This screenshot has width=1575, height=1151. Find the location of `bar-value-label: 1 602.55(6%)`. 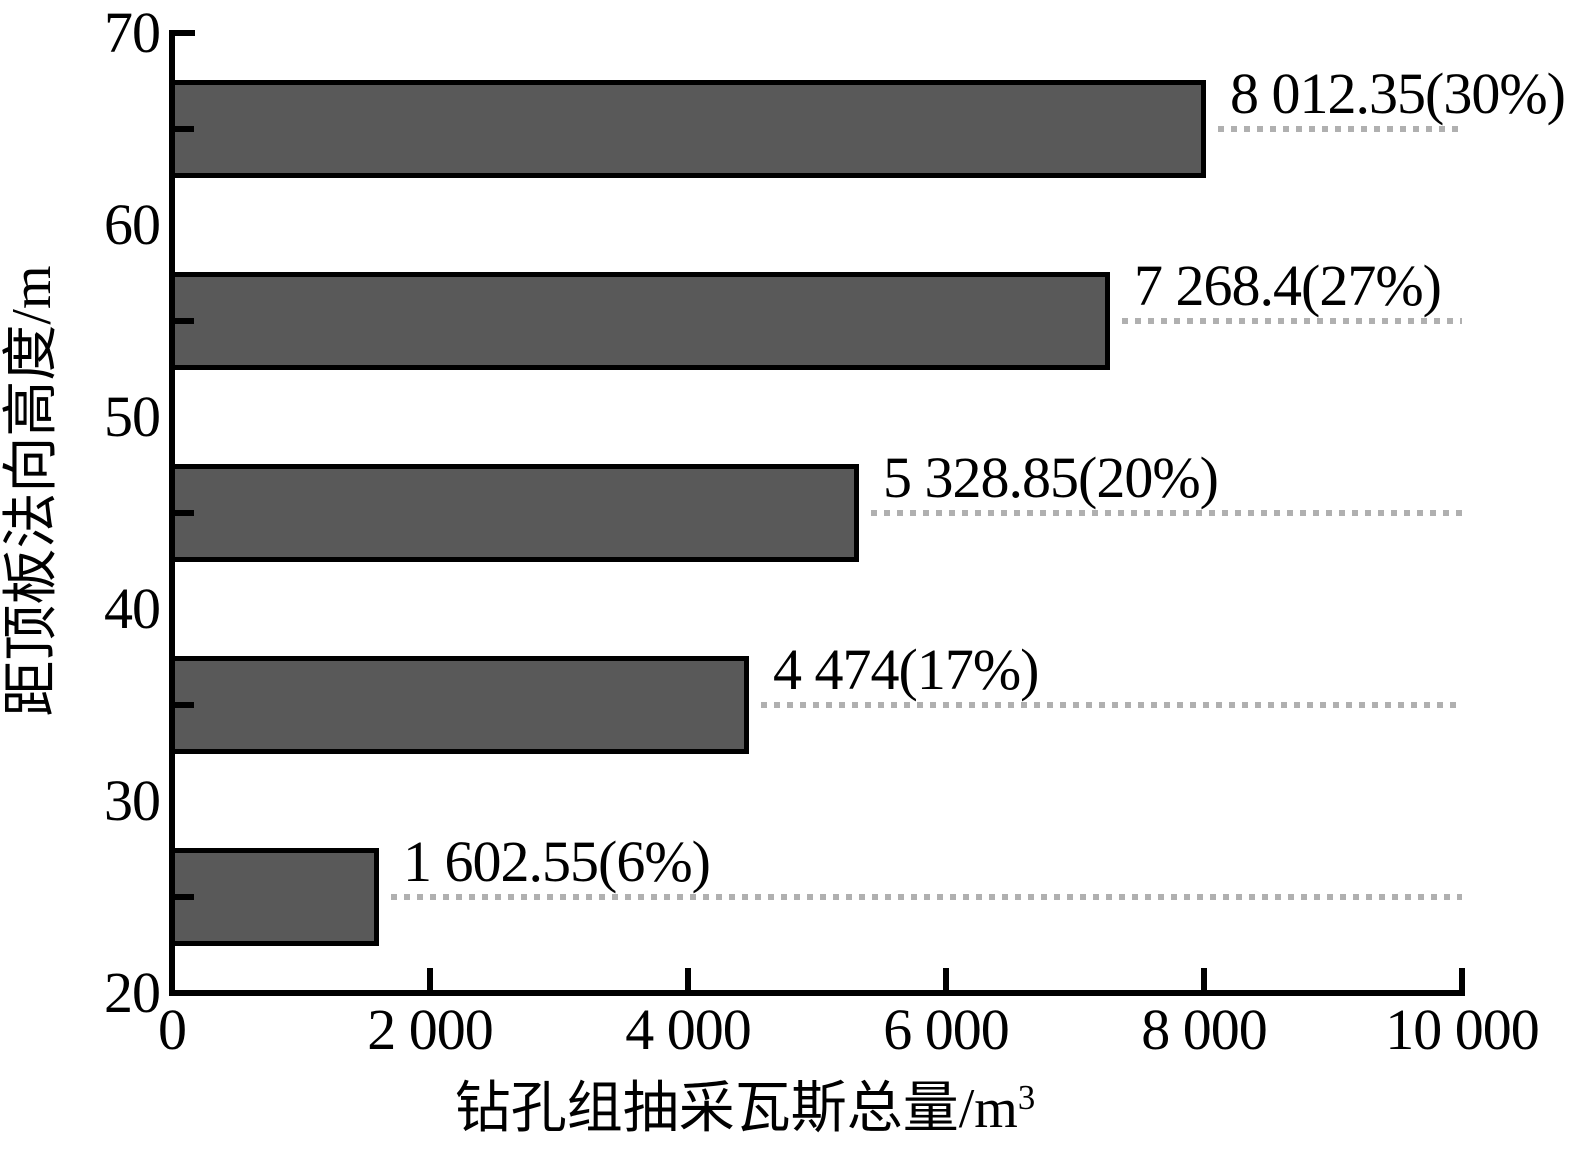

bar-value-label: 1 602.55(6%) is located at coordinates (557, 861).